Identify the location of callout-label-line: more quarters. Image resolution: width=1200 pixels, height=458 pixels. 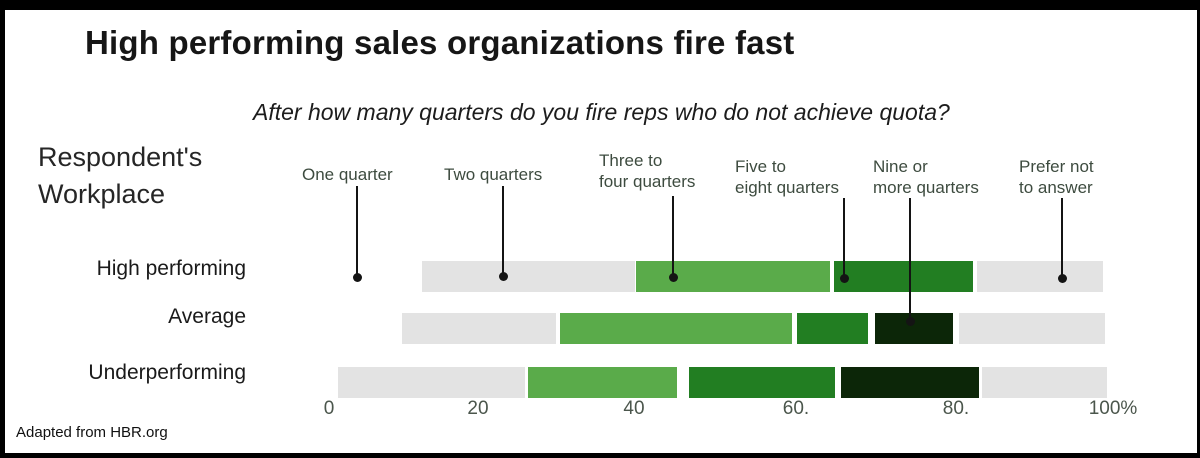
(926, 187).